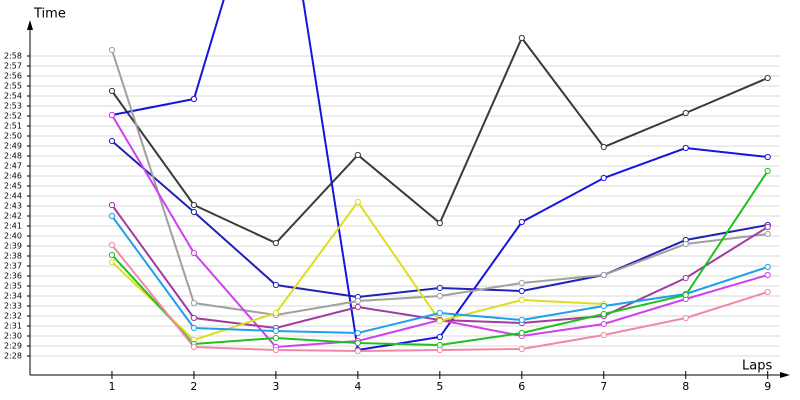 The image size is (800, 400). I want to click on x-axis-label: Laps, so click(757, 366).